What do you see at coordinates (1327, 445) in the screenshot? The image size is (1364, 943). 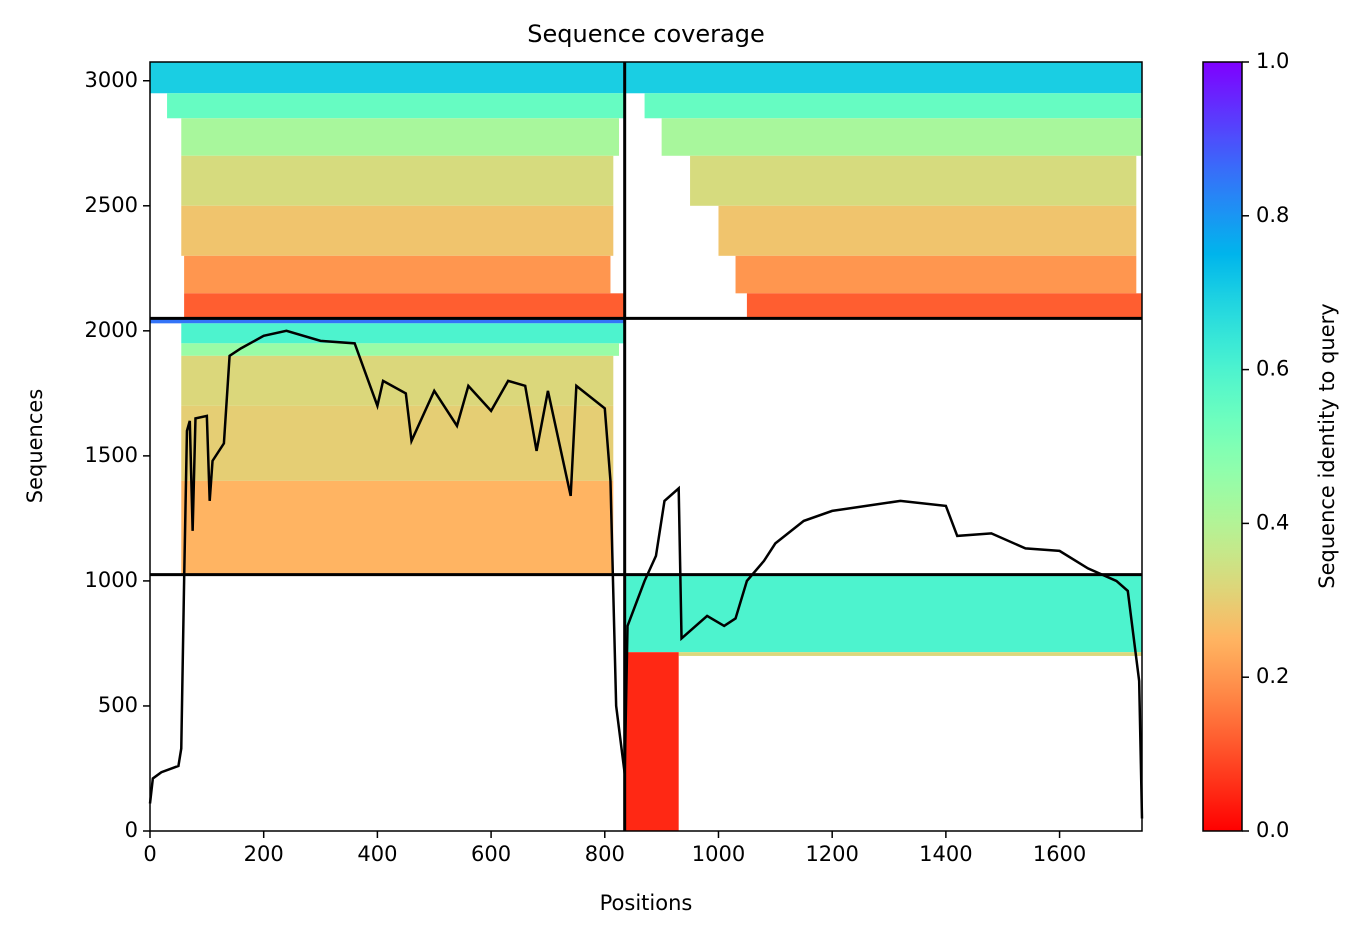 I see `colorbar-label: Sequence identity to query` at bounding box center [1327, 445].